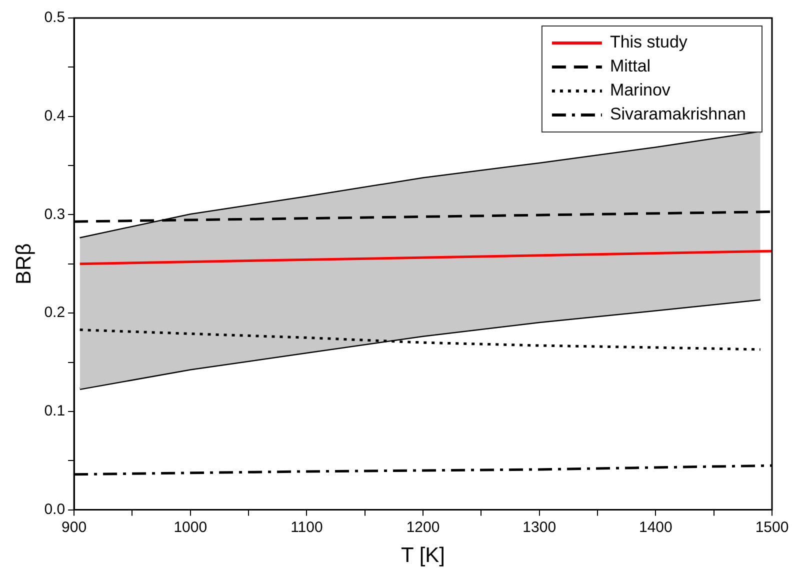 This screenshot has width=792, height=573. I want to click on legend-label: This study, so click(649, 42).